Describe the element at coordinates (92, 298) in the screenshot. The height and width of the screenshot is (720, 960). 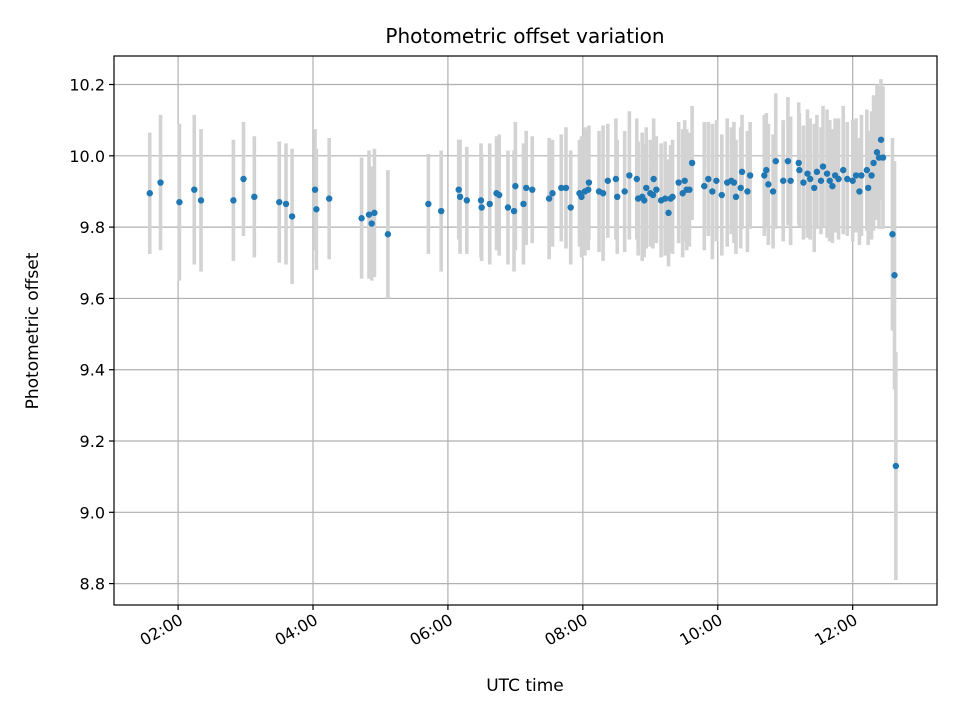
I see `y-tick-label: 9.6` at that location.